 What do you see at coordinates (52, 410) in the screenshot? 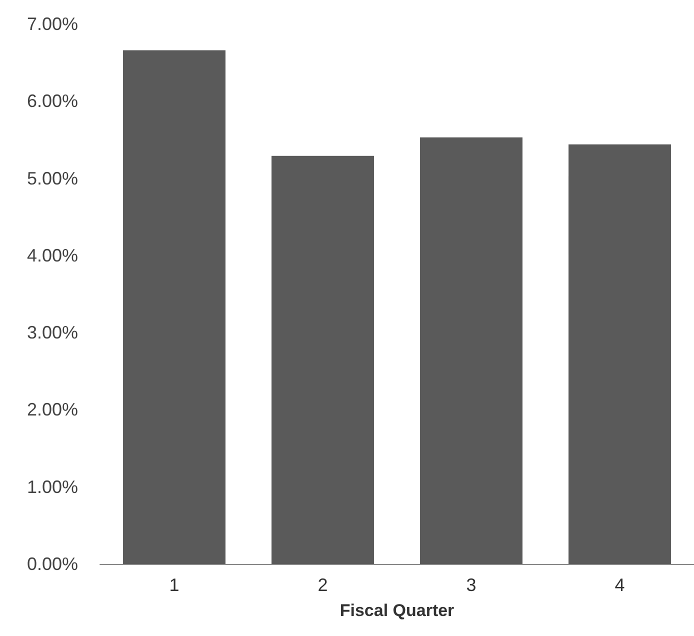
I see `y-tick-label: 2.00%` at bounding box center [52, 410].